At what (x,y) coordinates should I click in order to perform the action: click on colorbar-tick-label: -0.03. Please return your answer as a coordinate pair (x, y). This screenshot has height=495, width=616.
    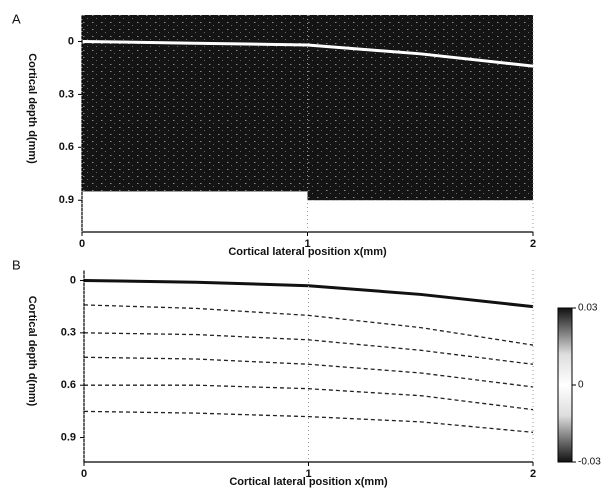
    Looking at the image, I should click on (589, 462).